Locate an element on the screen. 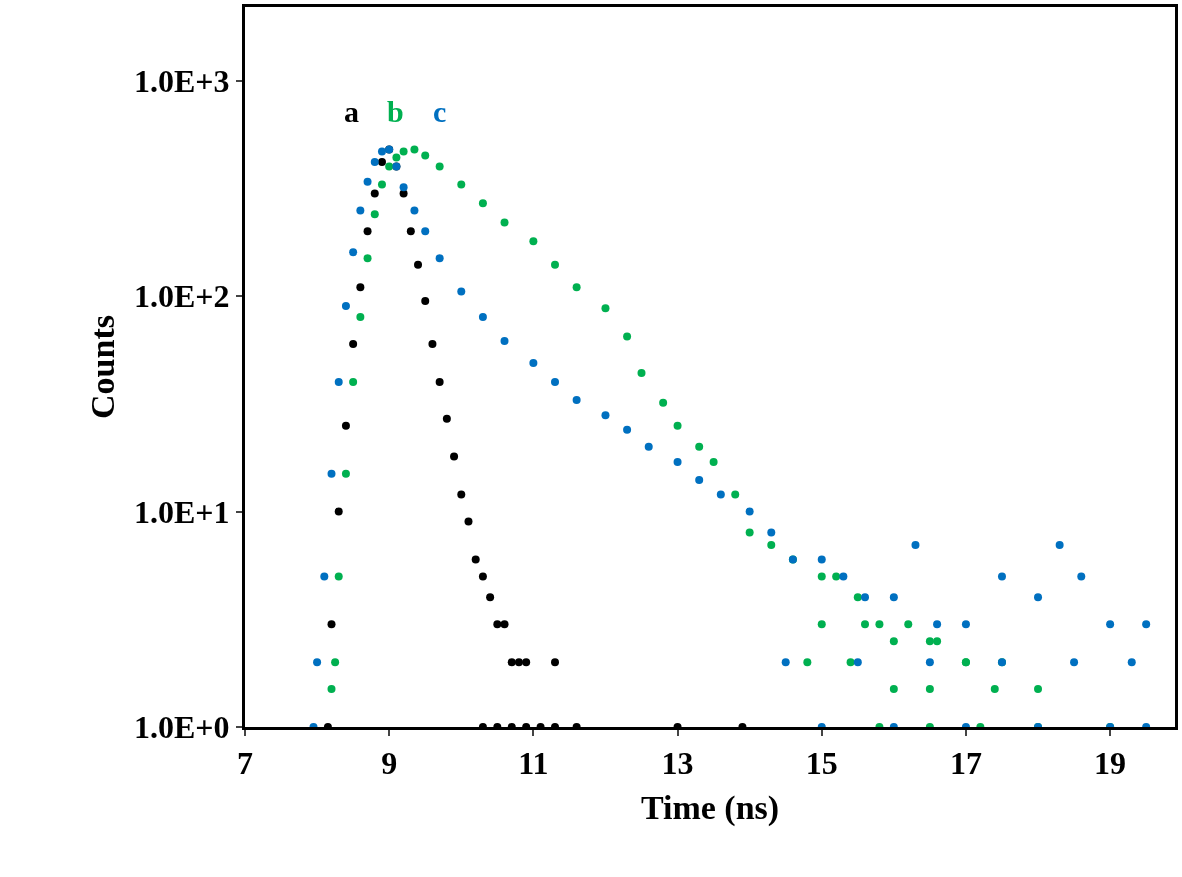 This screenshot has height=877, width=1182. x-tick-label: 9 is located at coordinates (389, 763).